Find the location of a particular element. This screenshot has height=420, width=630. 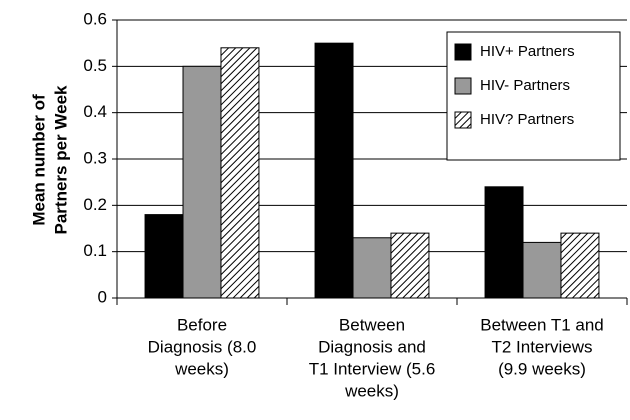

y-axis-label: Mean number of is located at coordinates (38, 160).